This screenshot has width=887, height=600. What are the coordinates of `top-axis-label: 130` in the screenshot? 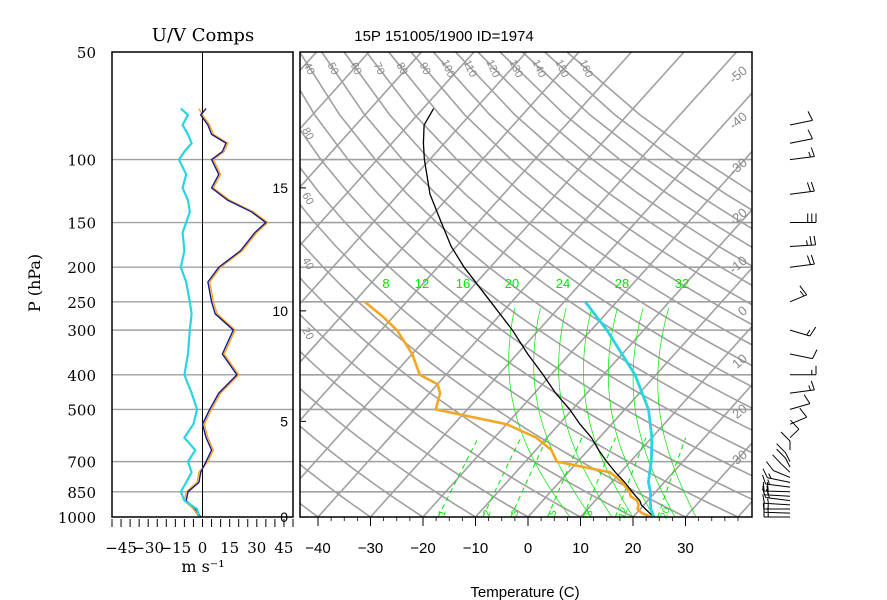 It's located at (515, 69).